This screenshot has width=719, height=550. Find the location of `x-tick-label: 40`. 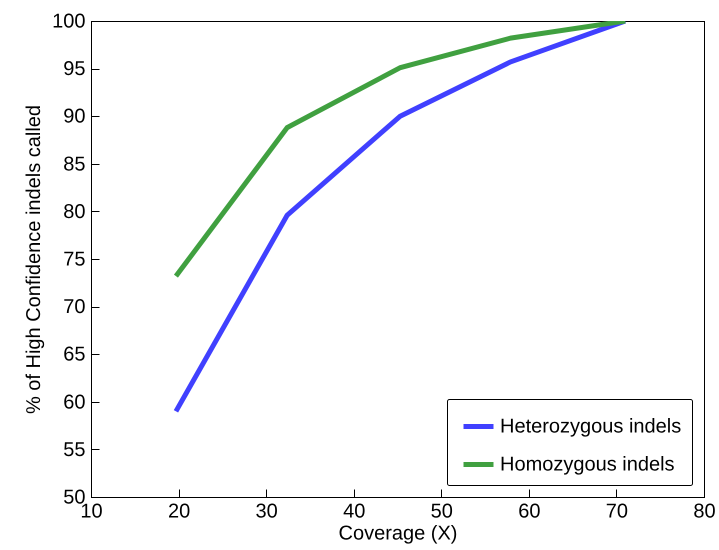

x-tick-label: 40 is located at coordinates (354, 511).